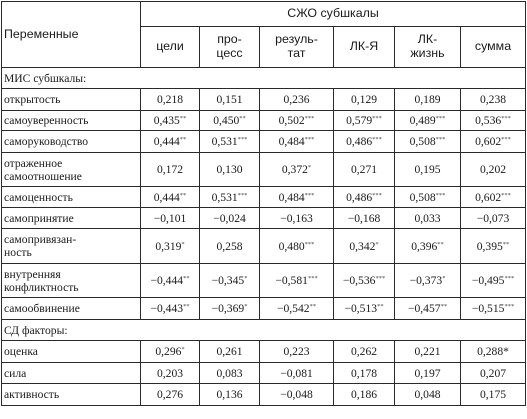  Describe the element at coordinates (170, 141) in the screenshot. I see `table-cell: 0,444**` at that location.